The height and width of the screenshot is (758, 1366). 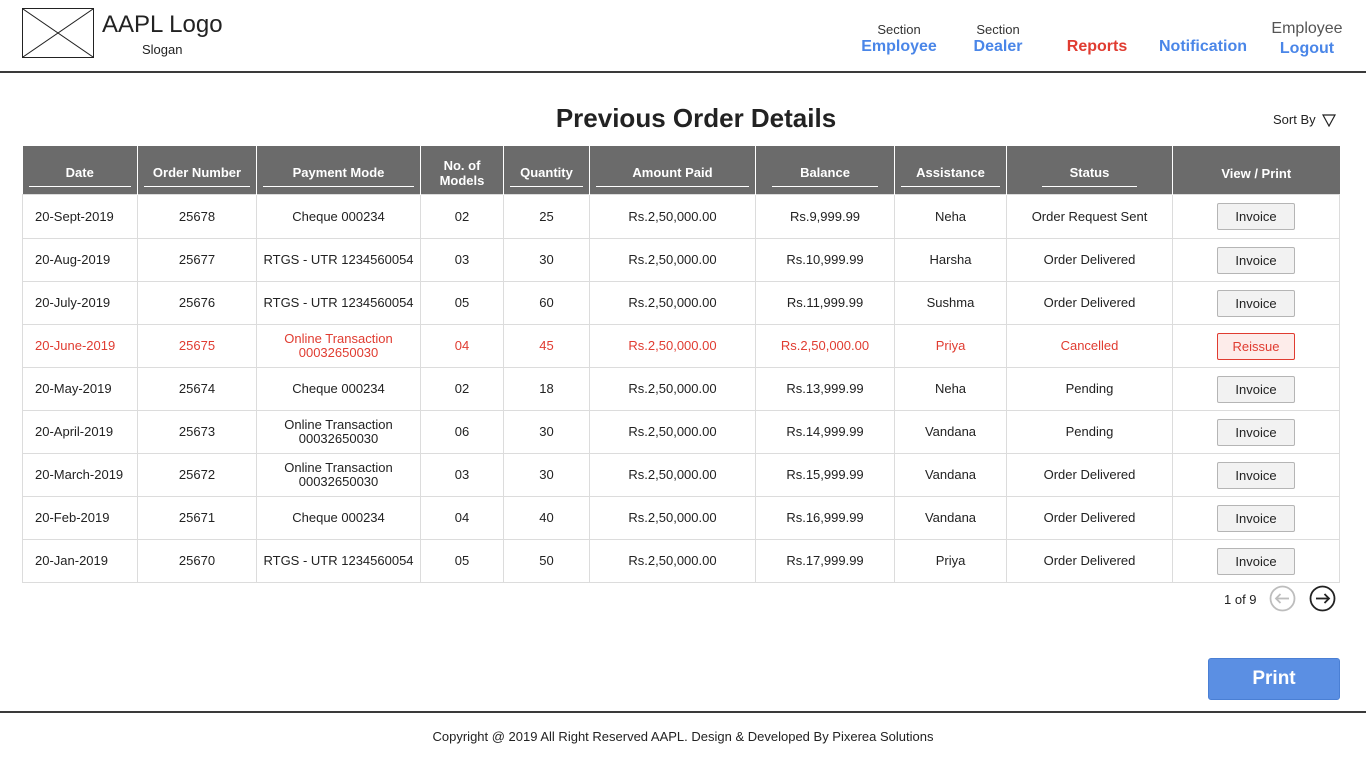 What do you see at coordinates (80, 389) in the screenshot?
I see `order-date-cell: 20-May-2019` at bounding box center [80, 389].